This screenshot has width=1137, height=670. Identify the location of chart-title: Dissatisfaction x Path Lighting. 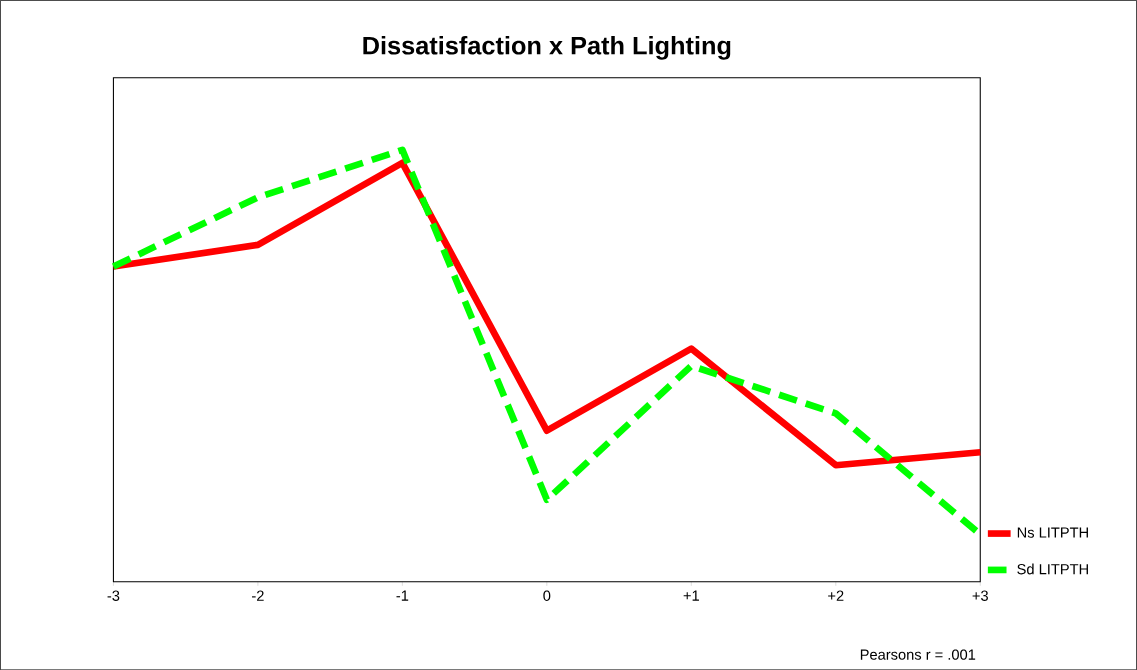
(547, 47).